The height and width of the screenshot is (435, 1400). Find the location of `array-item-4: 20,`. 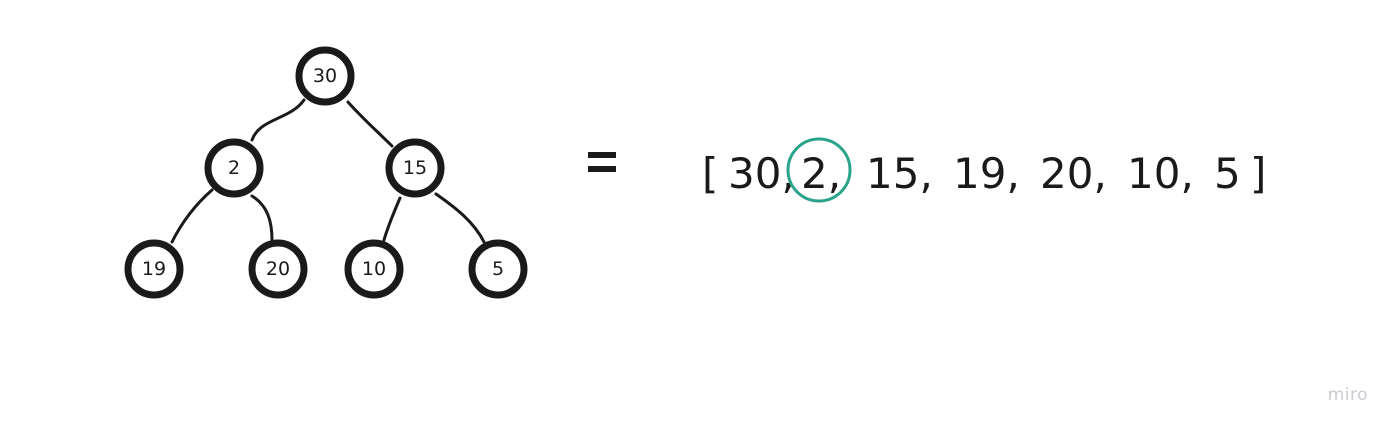

array-item-4: 20, is located at coordinates (1073, 173).